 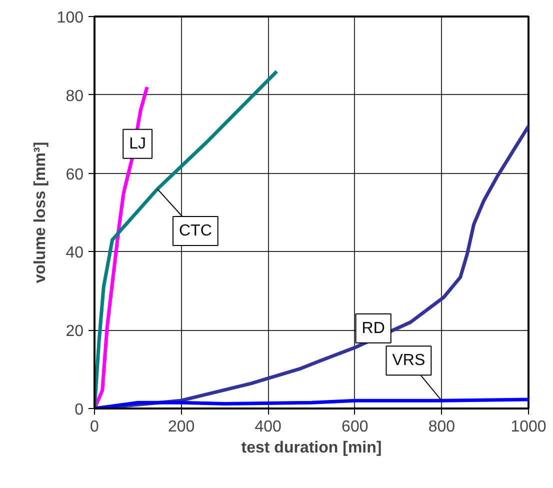 What do you see at coordinates (137, 143) in the screenshot?
I see `series-label: LJ` at bounding box center [137, 143].